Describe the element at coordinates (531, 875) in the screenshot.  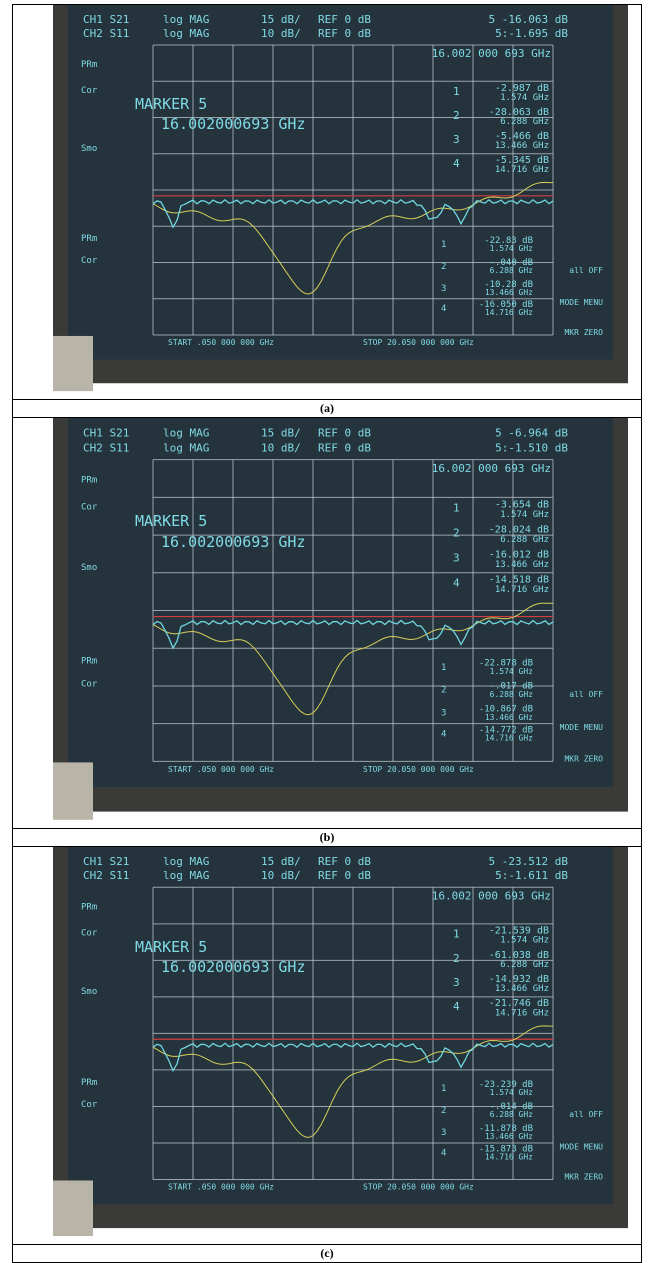
I see `readout: 5:-1.611 dB` at that location.